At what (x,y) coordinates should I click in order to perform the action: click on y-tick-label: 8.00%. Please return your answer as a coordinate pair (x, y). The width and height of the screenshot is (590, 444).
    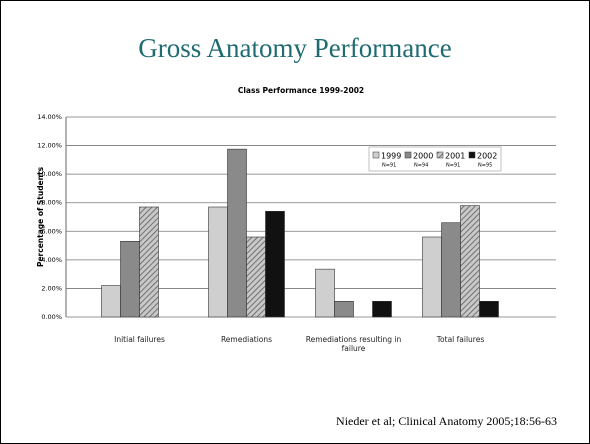
    Looking at the image, I should click on (51, 203).